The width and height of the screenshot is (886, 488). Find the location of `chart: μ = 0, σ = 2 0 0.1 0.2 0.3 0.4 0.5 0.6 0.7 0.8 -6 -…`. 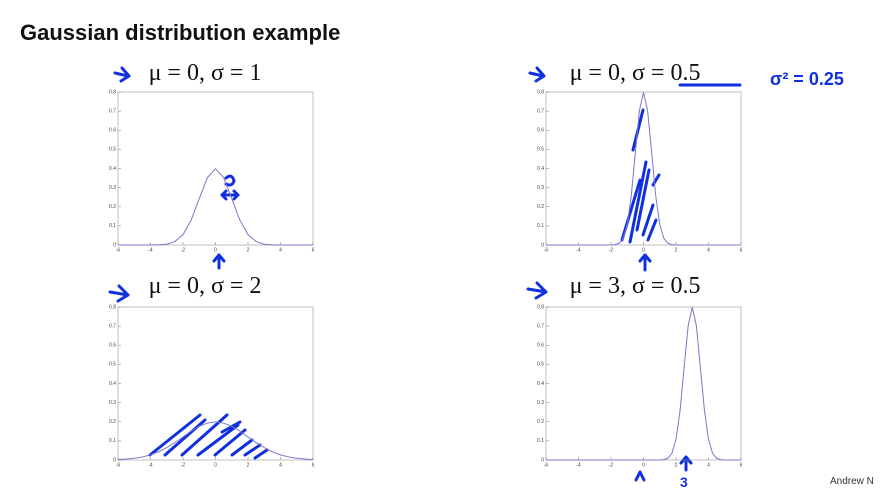

chart: μ = 0, σ = 2 0 0.1 0.2 0.3 0.4 0.5 0.6 0.7 0.8 -6 -… is located at coordinates (212, 370).